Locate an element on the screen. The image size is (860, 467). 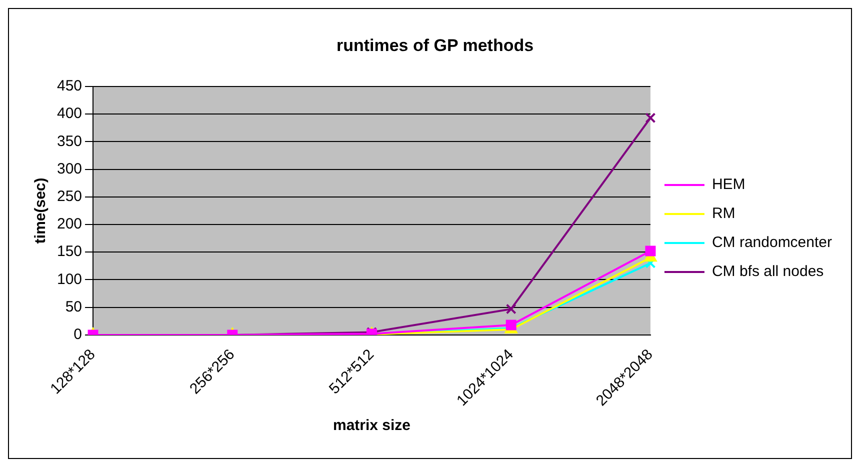
y-tick-label: 450 is located at coordinates (69, 86).